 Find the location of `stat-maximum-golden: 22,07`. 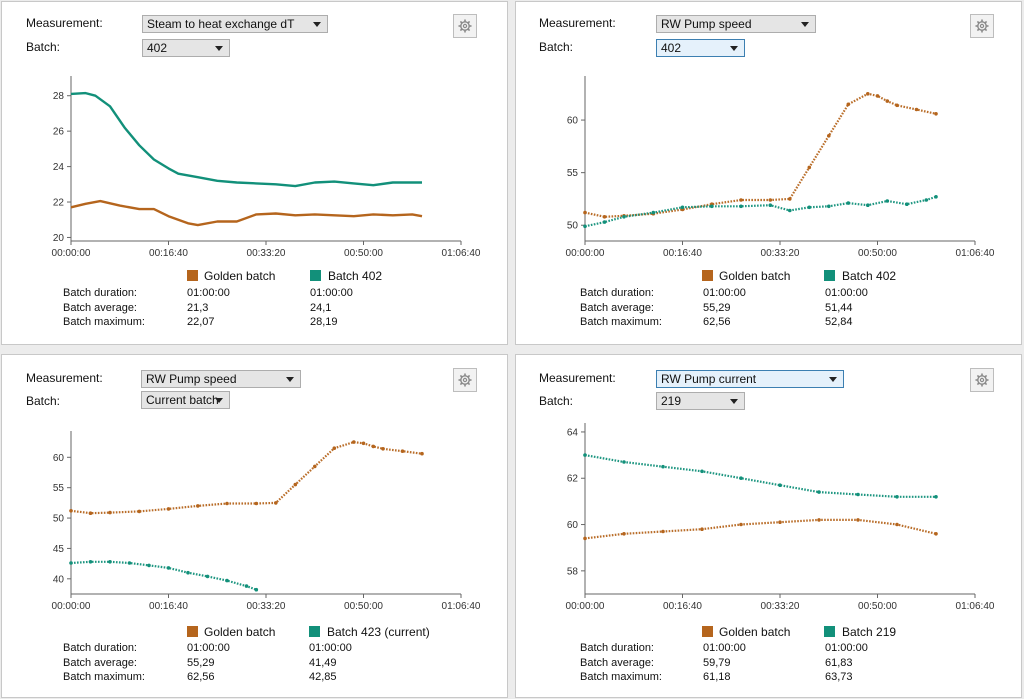

stat-maximum-golden: 22,07 is located at coordinates (201, 322).